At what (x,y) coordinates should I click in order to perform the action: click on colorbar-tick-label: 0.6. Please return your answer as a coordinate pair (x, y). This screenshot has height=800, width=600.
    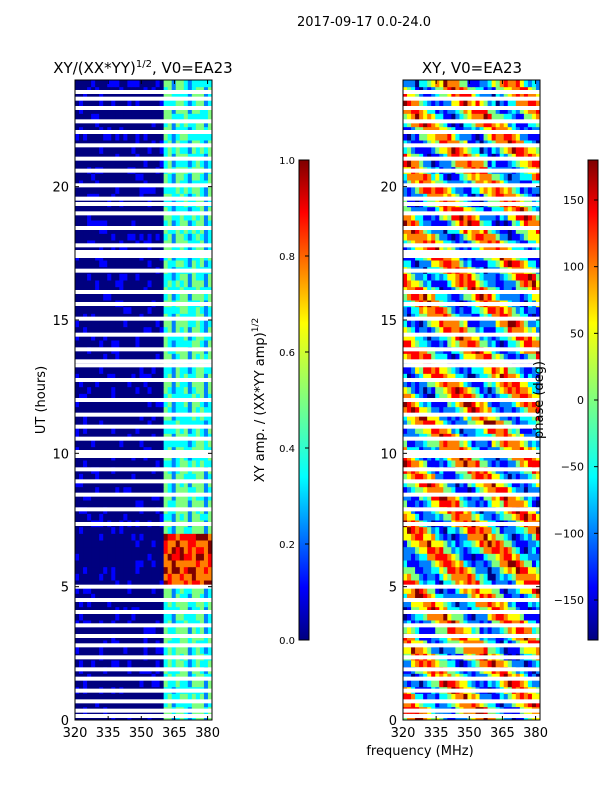
    Looking at the image, I should click on (287, 353).